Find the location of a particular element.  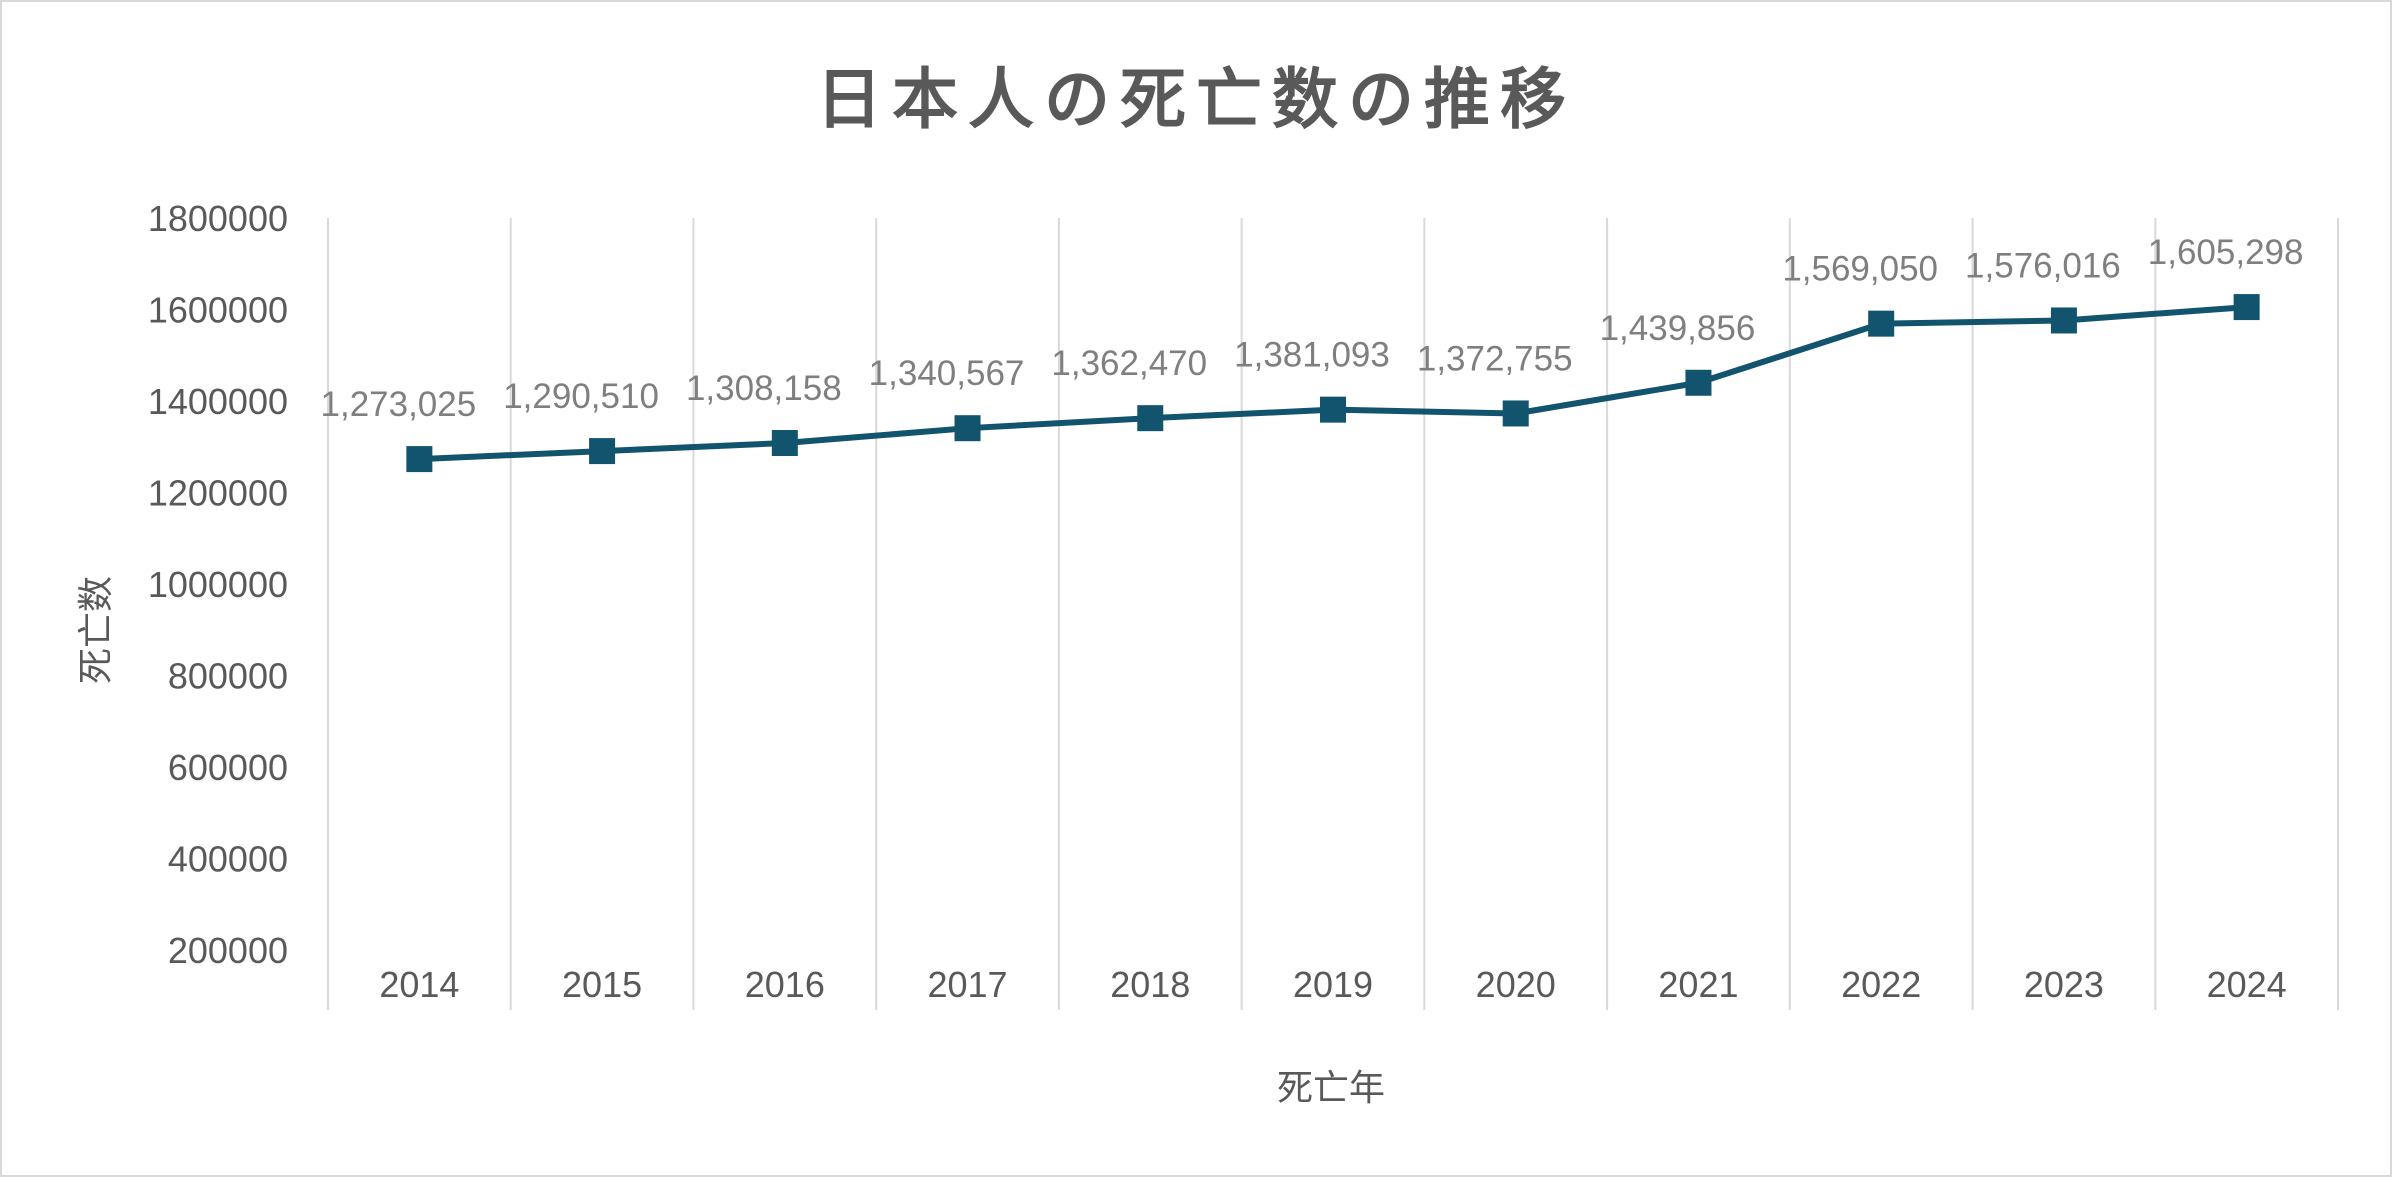

data-label: 1,372,755 is located at coordinates (1495, 358).